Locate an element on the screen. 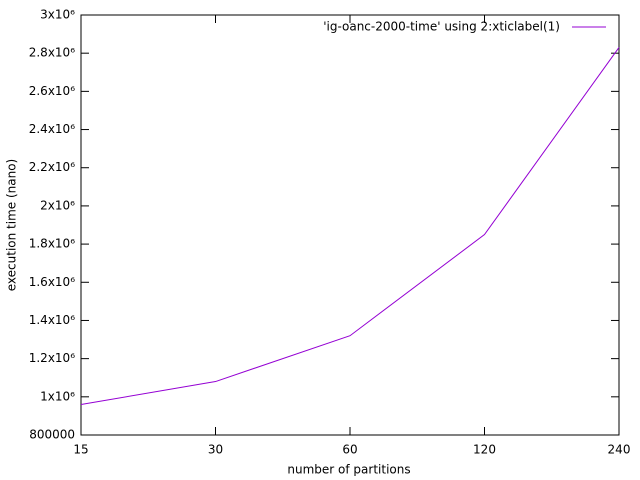 This screenshot has height=480, width=640. y-tick-label: 1.6x10⁶ is located at coordinates (52, 282).